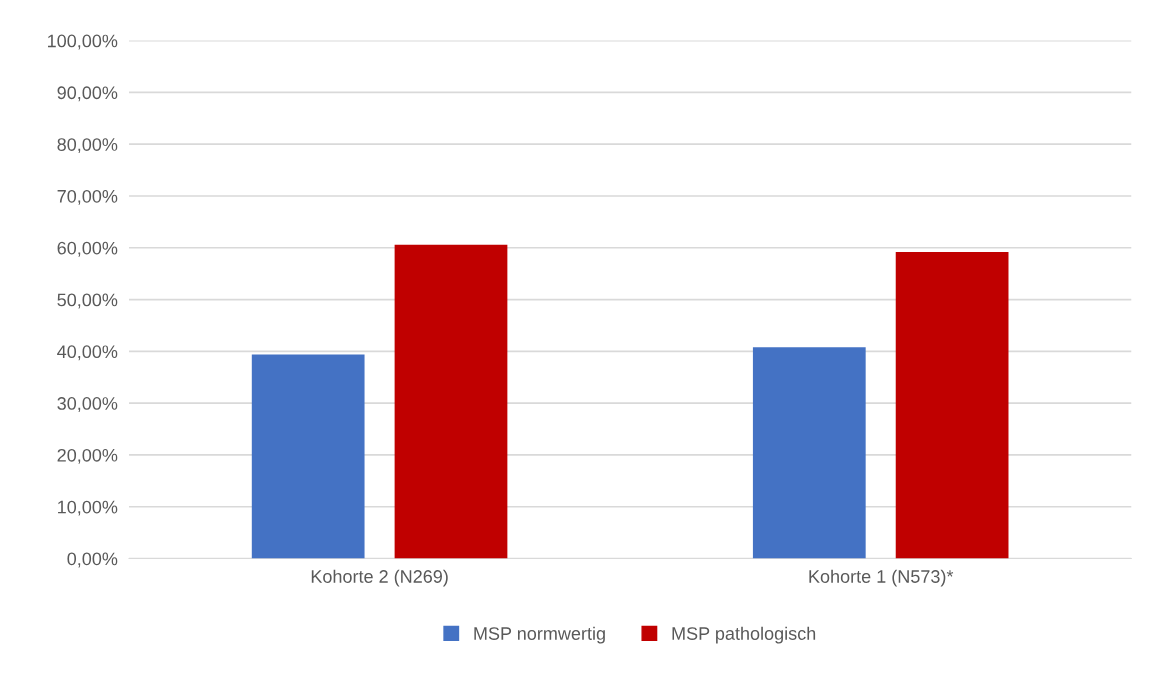 This screenshot has width=1152, height=677. I want to click on y-tick-label: 10,00%, so click(88, 508).